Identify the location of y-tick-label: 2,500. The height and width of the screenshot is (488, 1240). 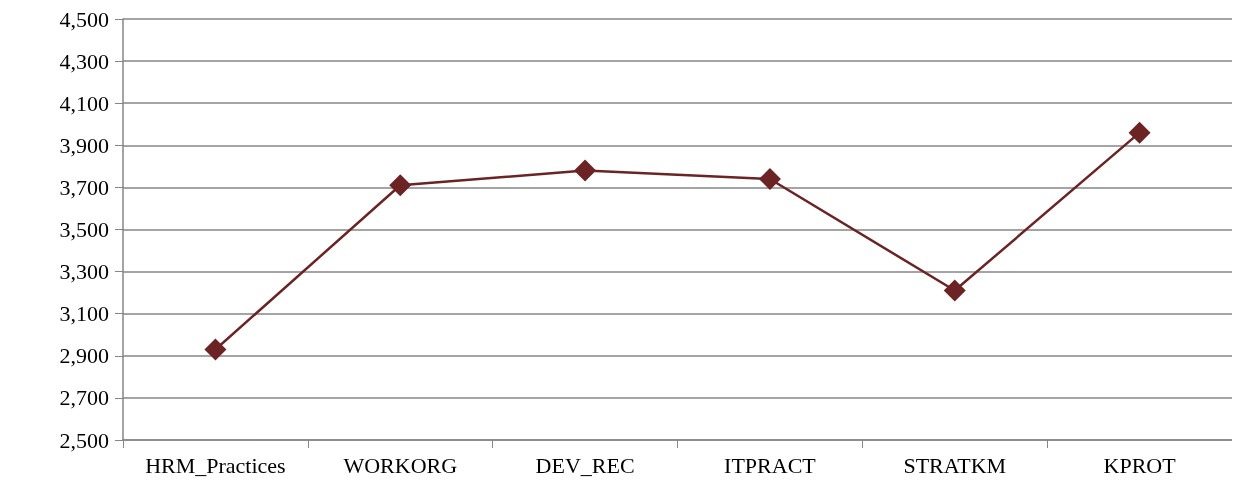
(84, 440).